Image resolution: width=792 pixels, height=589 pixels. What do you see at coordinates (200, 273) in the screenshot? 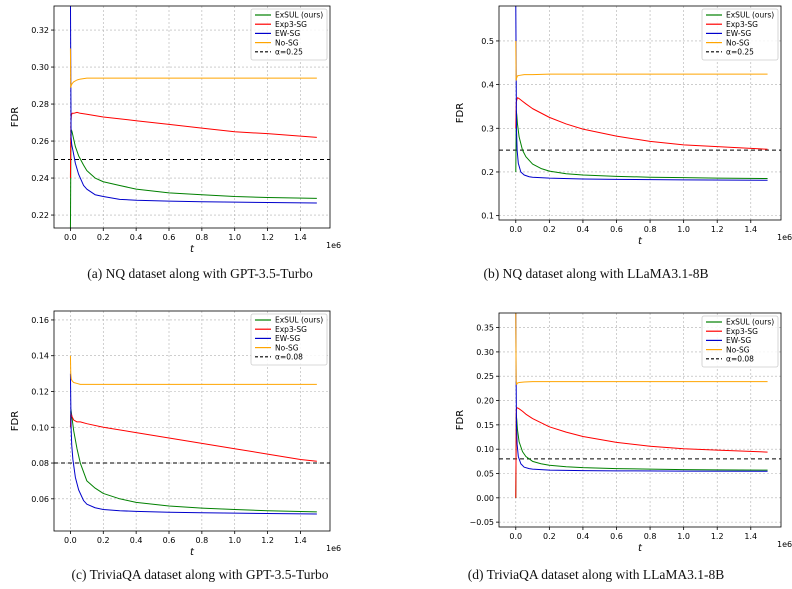
I see `caption-a: (a) NQ dataset along with GPT-3.5-Turbo` at bounding box center [200, 273].